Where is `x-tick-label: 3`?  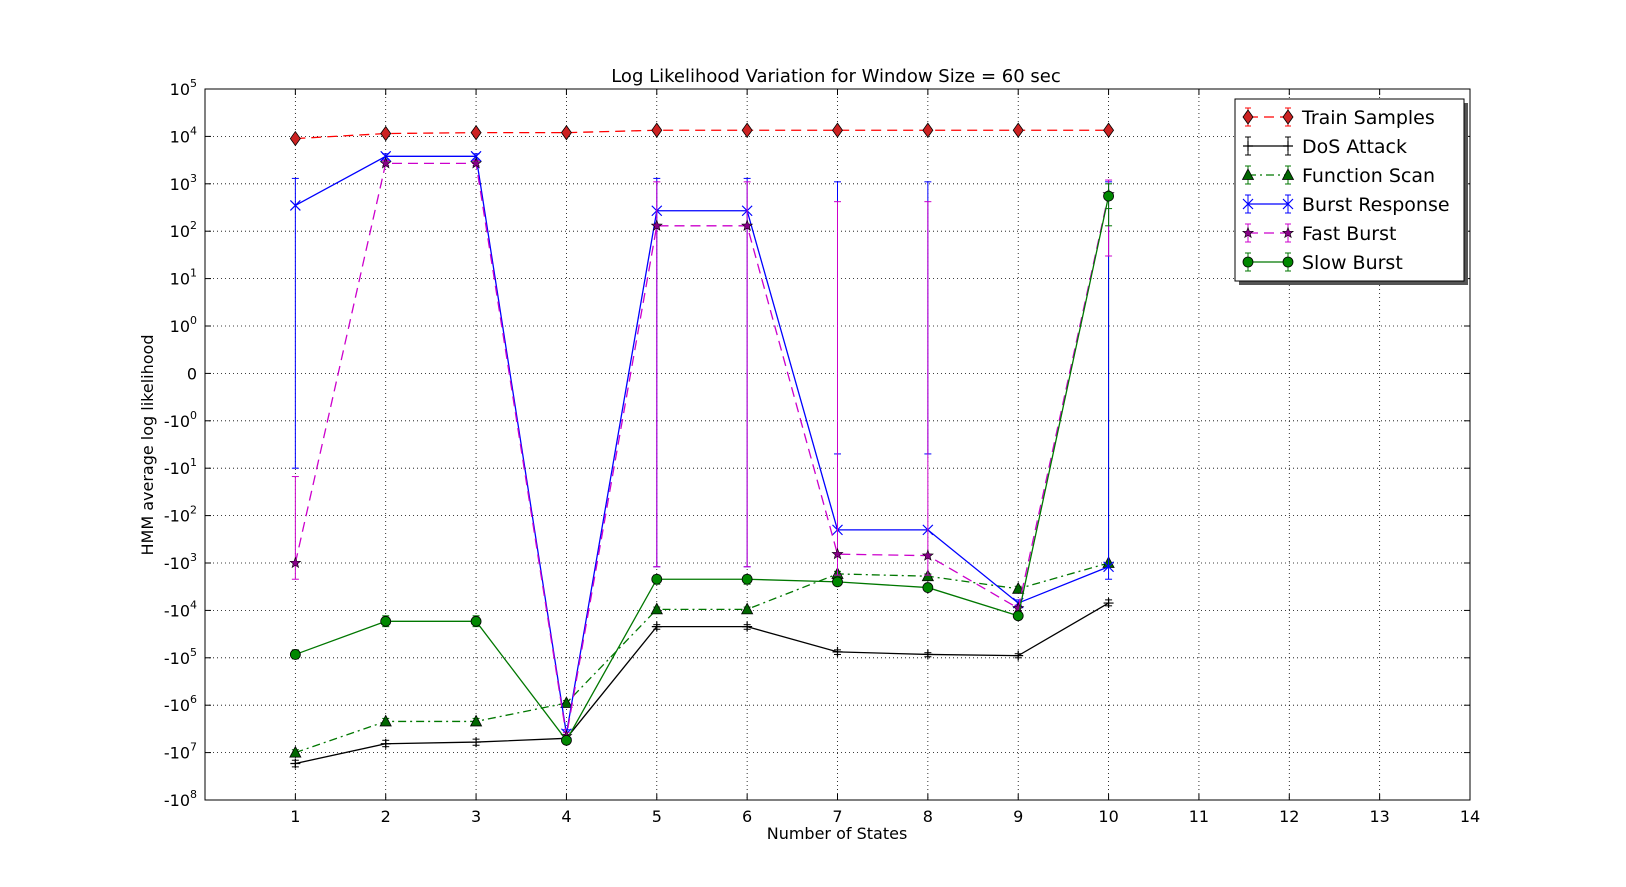
x-tick-label: 3 is located at coordinates (476, 816).